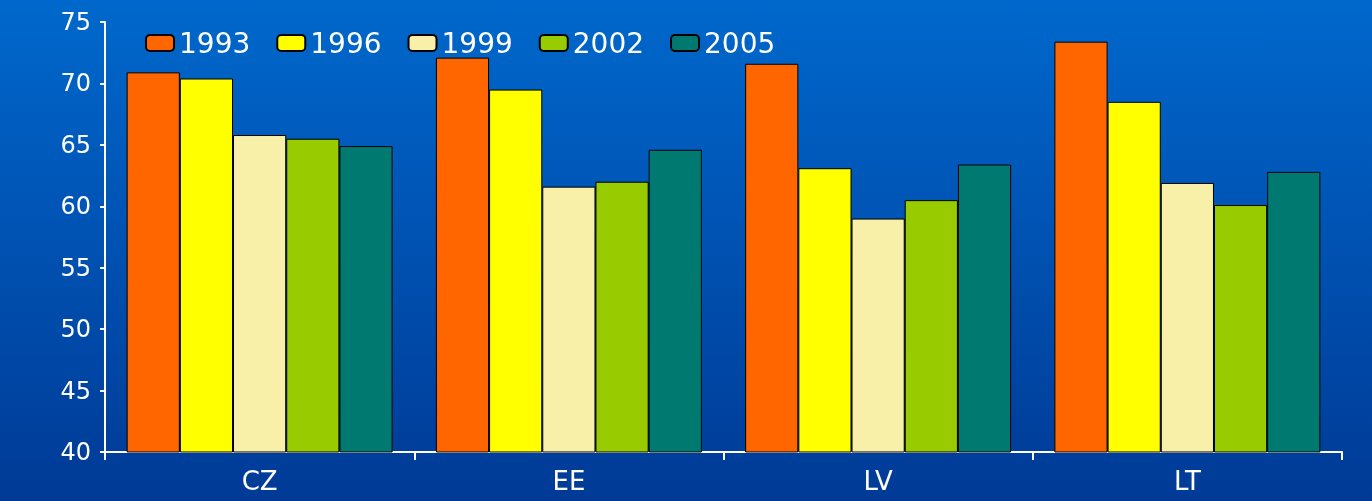  Describe the element at coordinates (569, 481) in the screenshot. I see `x-tick-label: EE` at that location.